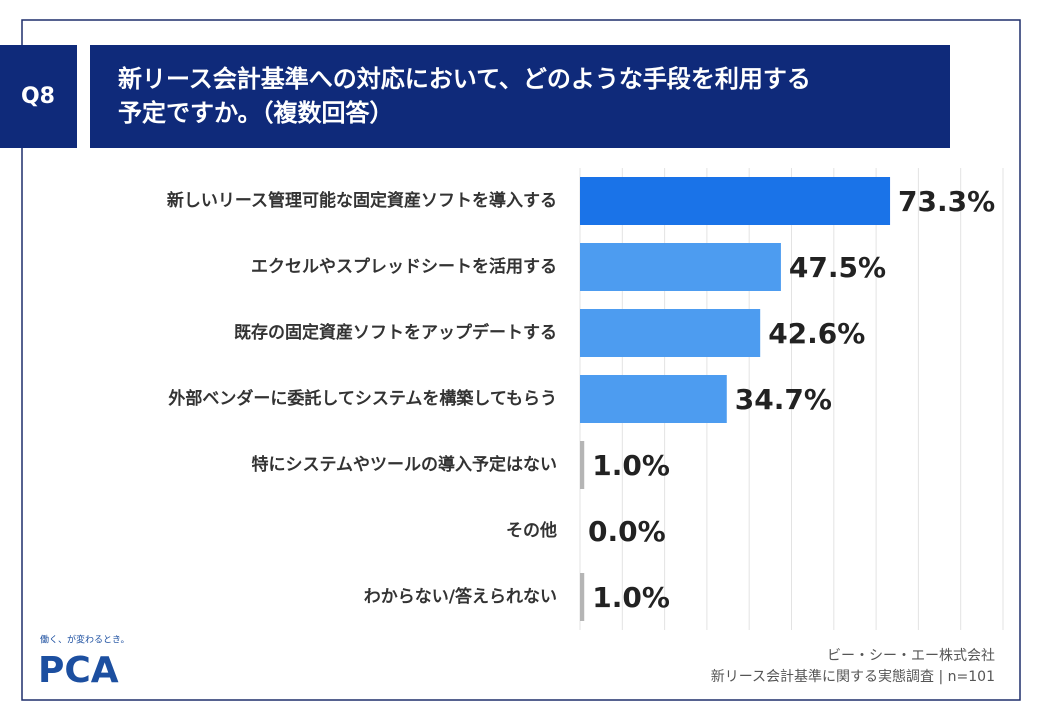 The width and height of the screenshot is (1040, 720). Describe the element at coordinates (395, 332) in the screenshot. I see `y-tick-label: 既存の固定資産ソフトをアップデートする` at that location.